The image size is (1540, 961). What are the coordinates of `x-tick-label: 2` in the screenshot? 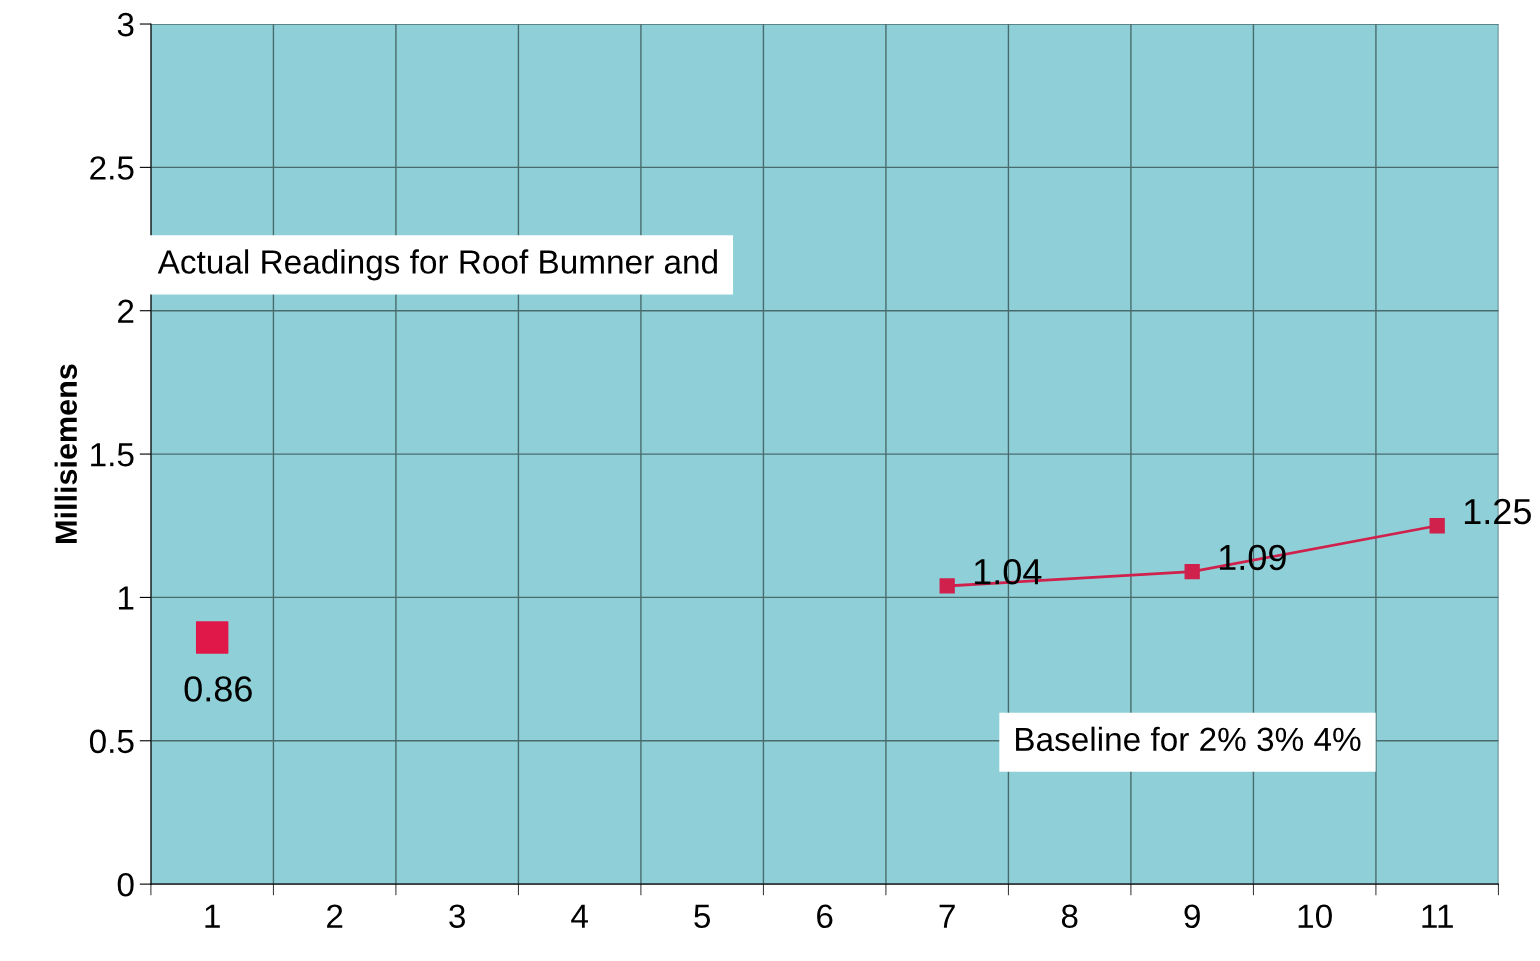 It's located at (335, 916).